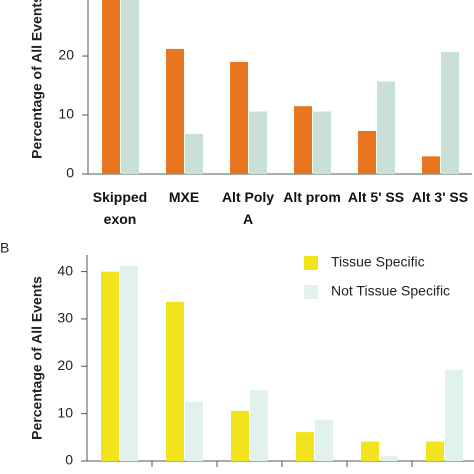  I want to click on x-tick-label: Alt prom, so click(312, 197).